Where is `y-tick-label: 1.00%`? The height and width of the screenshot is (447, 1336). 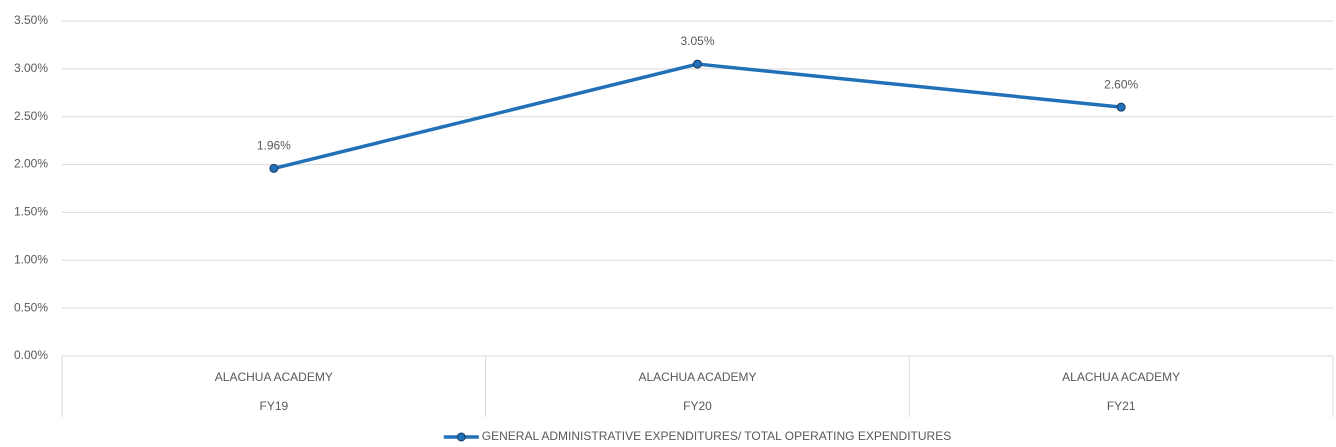
y-tick-label: 1.00% is located at coordinates (31, 259).